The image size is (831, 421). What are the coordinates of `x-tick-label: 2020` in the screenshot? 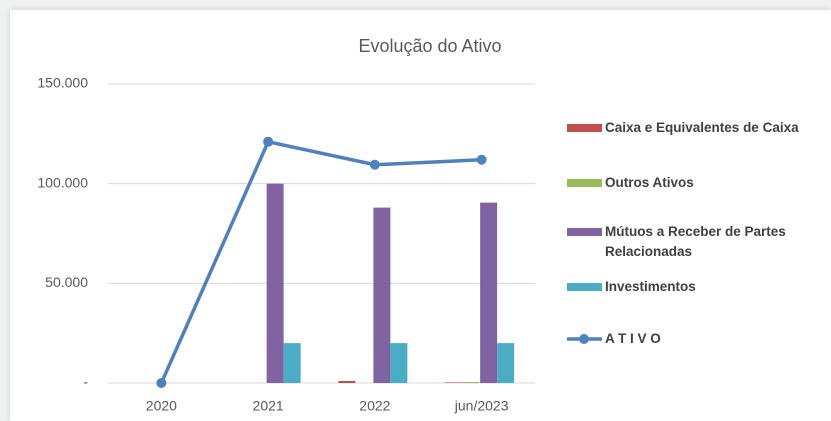 It's located at (161, 406).